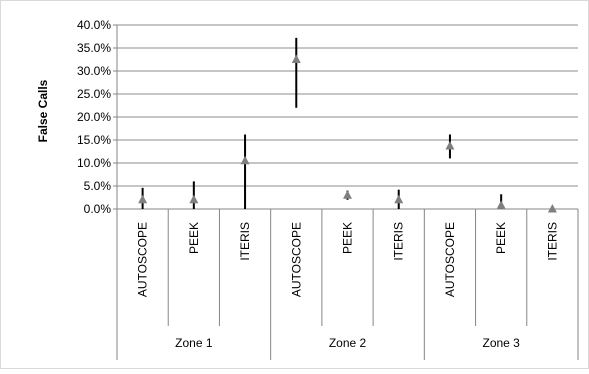 This screenshot has width=589, height=374. I want to click on y-axis-label: False Calls, so click(43, 110).